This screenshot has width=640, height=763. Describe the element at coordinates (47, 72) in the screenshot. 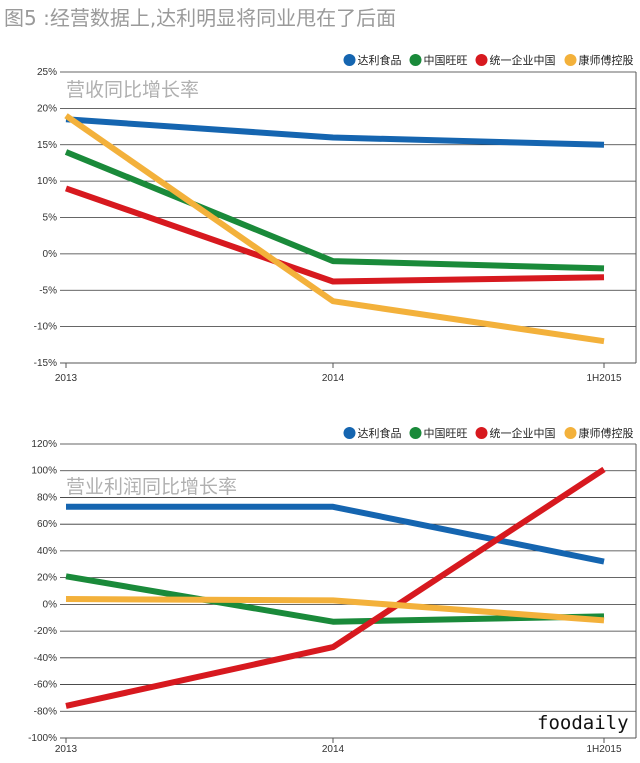

I see `y-tick-label: 25%` at that location.